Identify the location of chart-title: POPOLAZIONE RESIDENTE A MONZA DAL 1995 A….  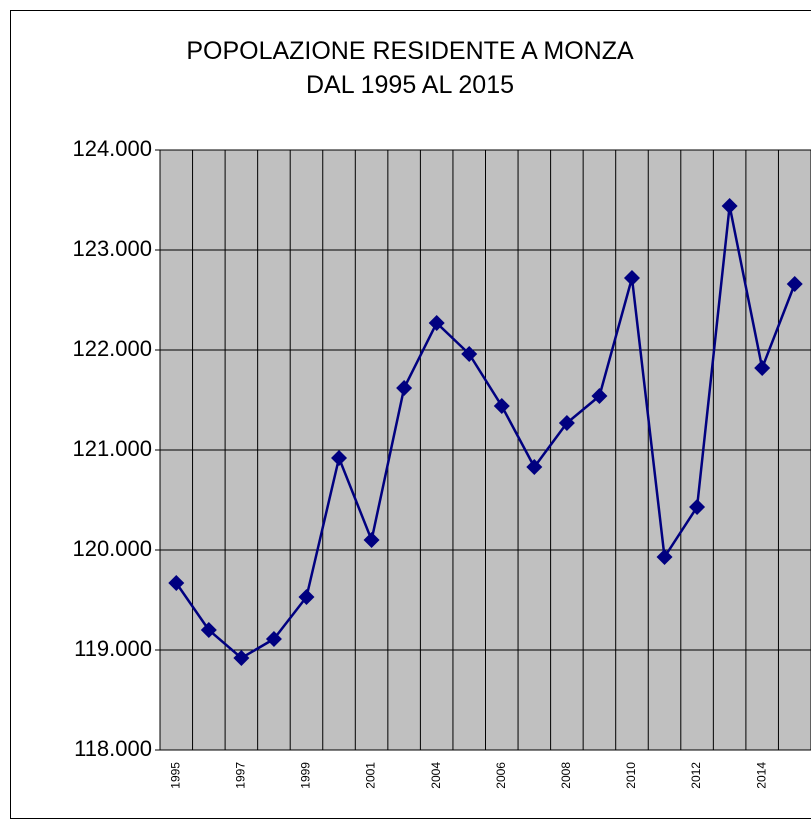
(410, 68).